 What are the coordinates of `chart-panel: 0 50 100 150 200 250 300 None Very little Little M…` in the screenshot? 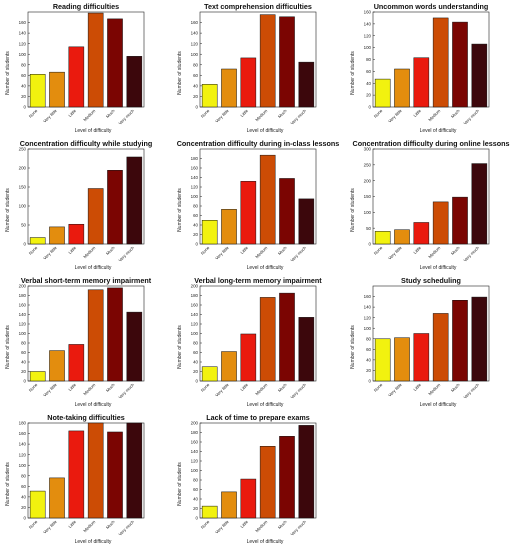 It's located at (431, 205).